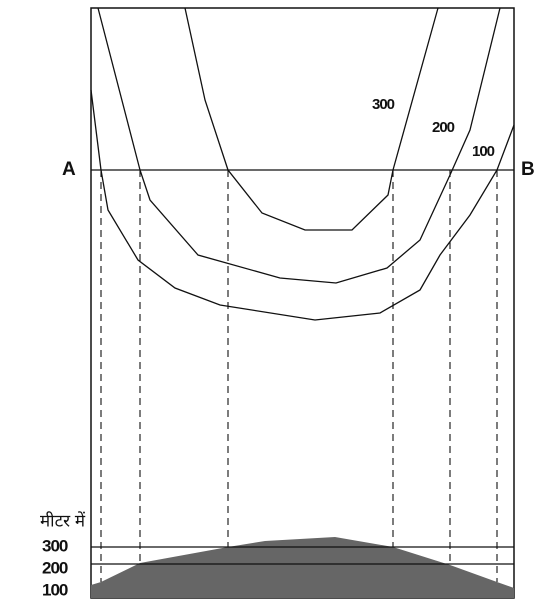 The width and height of the screenshot is (548, 602). Describe the element at coordinates (528, 169) in the screenshot. I see `point-label: B` at that location.